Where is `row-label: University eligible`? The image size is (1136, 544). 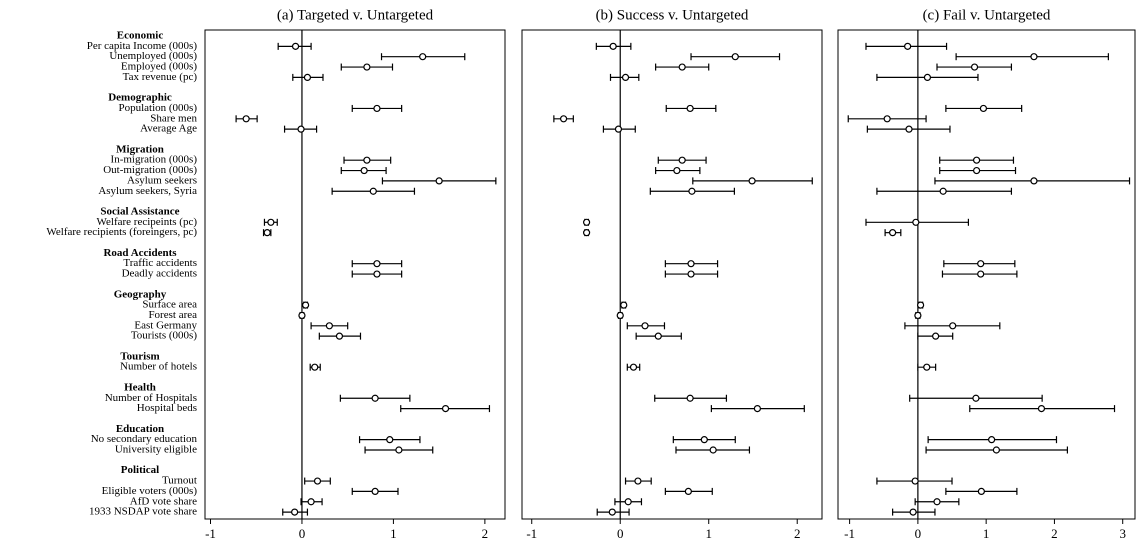
row-label: University eligible is located at coordinates (156, 450).